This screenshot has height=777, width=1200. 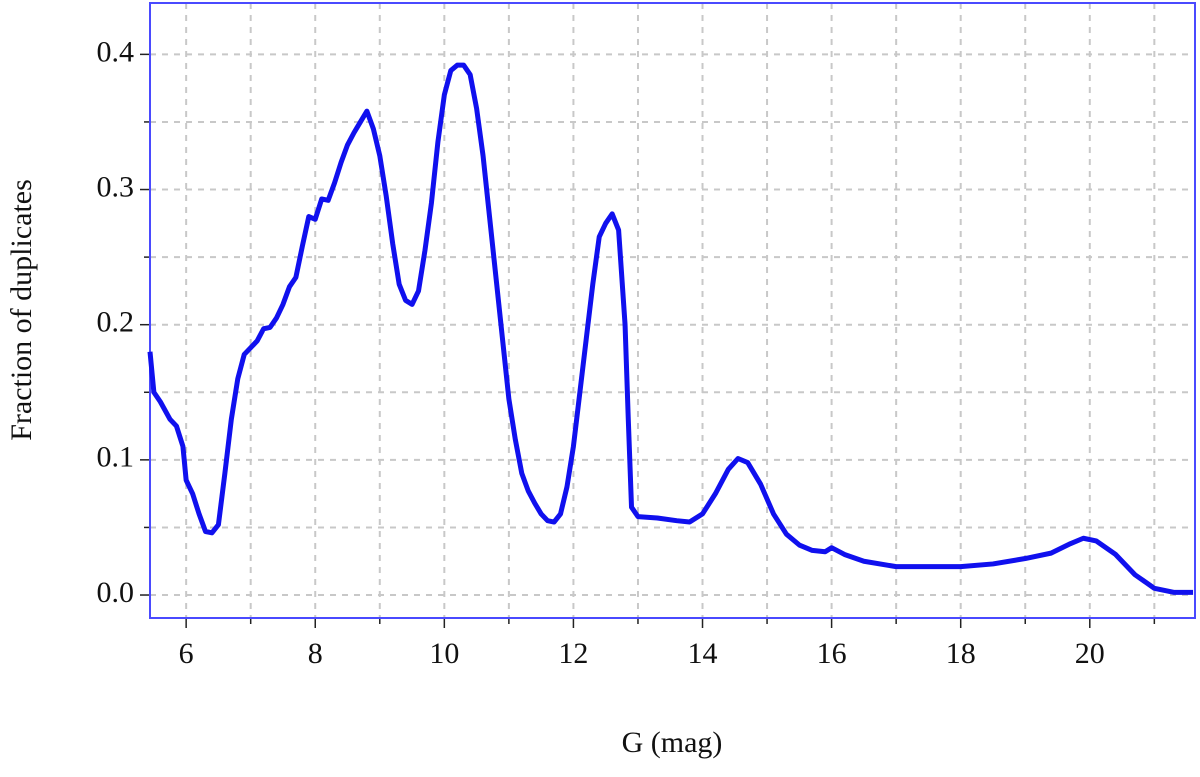 I want to click on y-tick-label: 0.1, so click(x=116, y=457).